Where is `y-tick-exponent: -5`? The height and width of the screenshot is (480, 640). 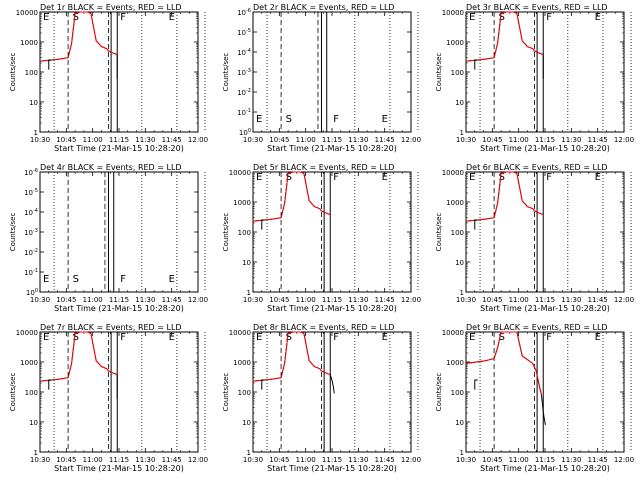
y-tick-exponent: -5 is located at coordinates (248, 31).